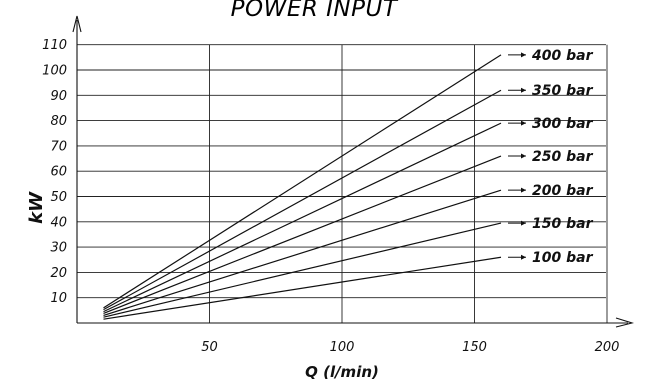 This screenshot has height=385, width=646. I want to click on series-label-150-bar: 150 bar, so click(563, 224).